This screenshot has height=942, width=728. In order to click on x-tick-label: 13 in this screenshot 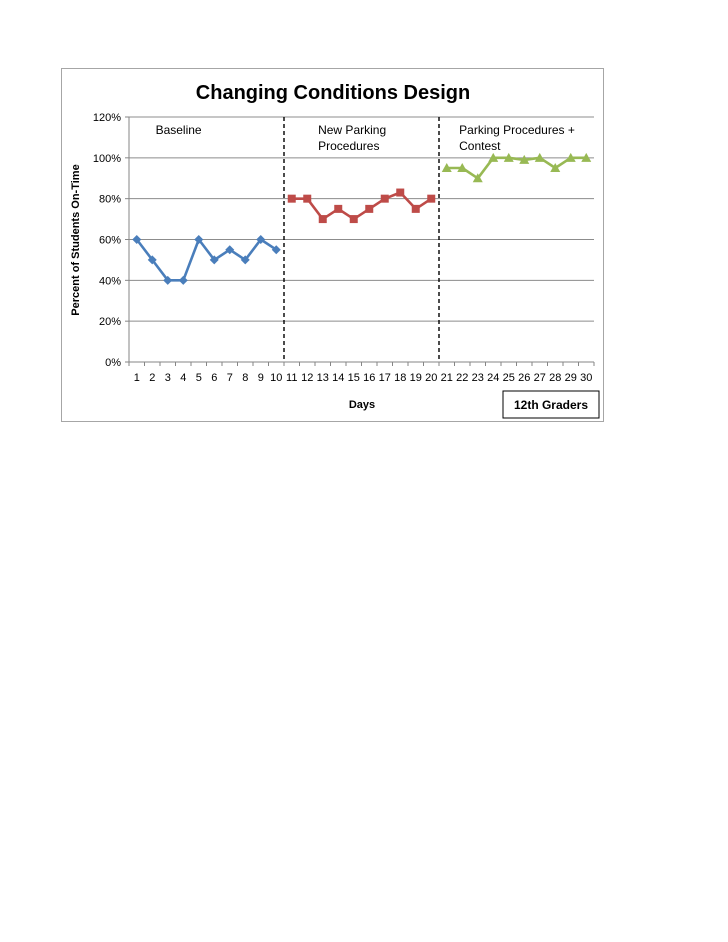, I will do `click(323, 378)`.